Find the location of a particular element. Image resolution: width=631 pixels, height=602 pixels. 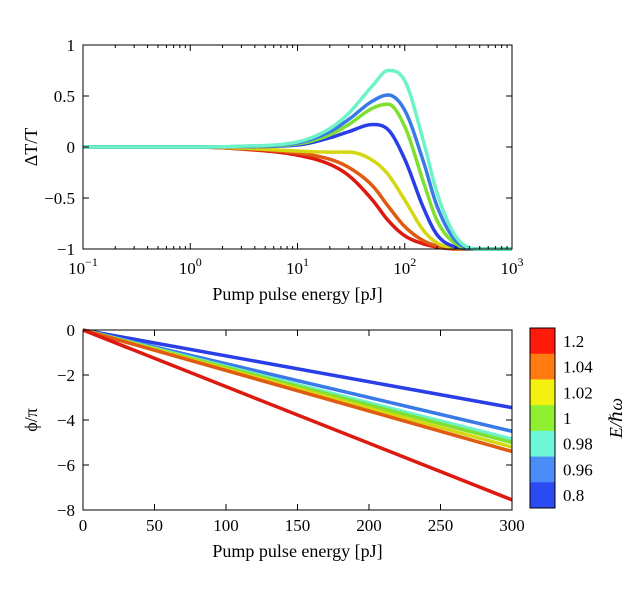

energy-colorbar: 1.2 1.04 1.02 1 0.98 0.96 0.8 E/ℏω is located at coordinates (577, 418).